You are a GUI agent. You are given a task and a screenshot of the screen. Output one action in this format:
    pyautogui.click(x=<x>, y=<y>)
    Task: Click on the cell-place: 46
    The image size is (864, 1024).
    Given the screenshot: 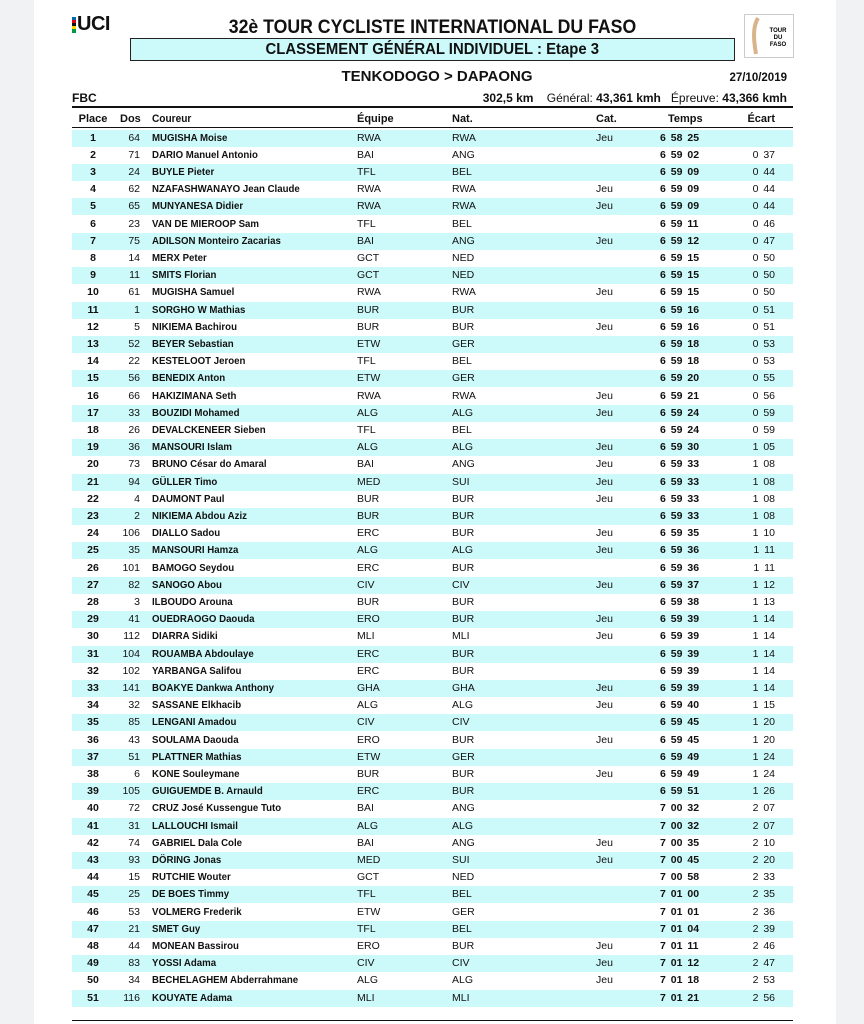 What is the action you would take?
    pyautogui.click(x=93, y=911)
    